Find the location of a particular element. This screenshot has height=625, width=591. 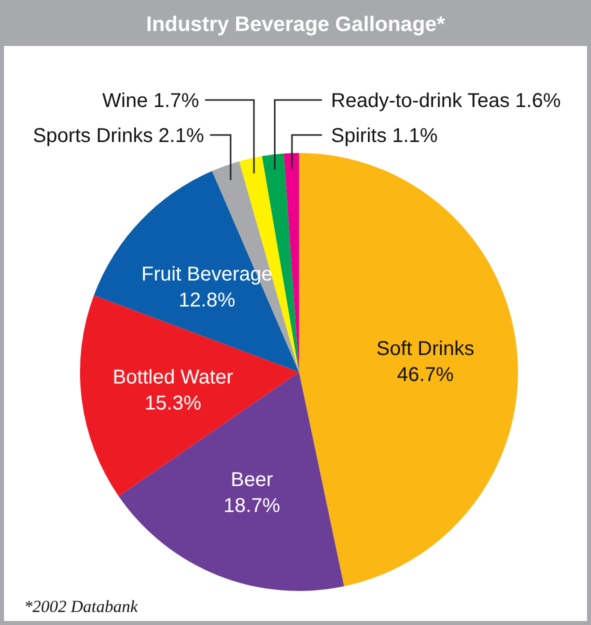

text: *2002 Databank is located at coordinates (81, 606).